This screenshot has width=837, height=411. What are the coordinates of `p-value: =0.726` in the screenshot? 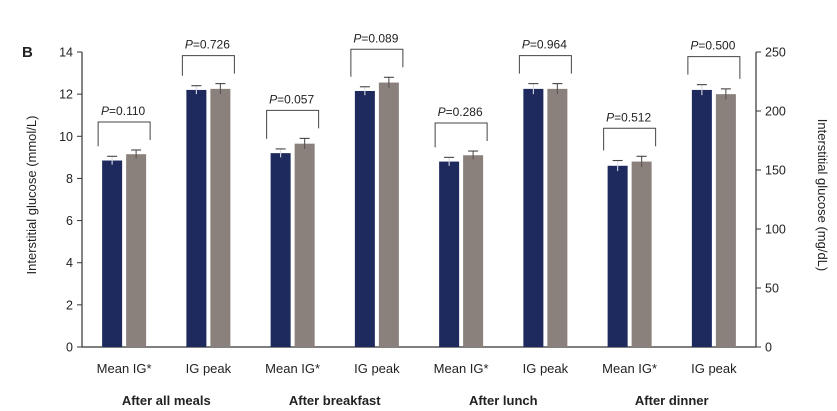 It's located at (211, 45).